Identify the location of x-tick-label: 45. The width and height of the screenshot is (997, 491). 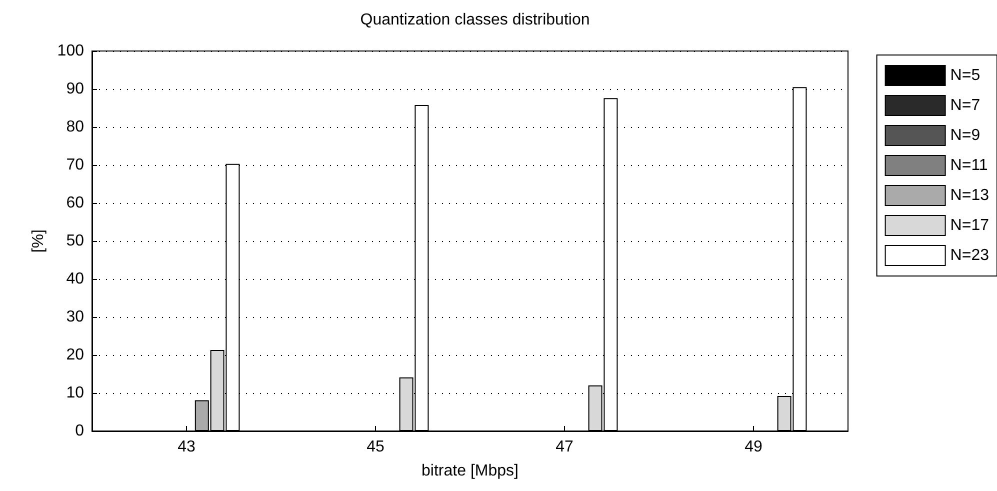
(375, 447).